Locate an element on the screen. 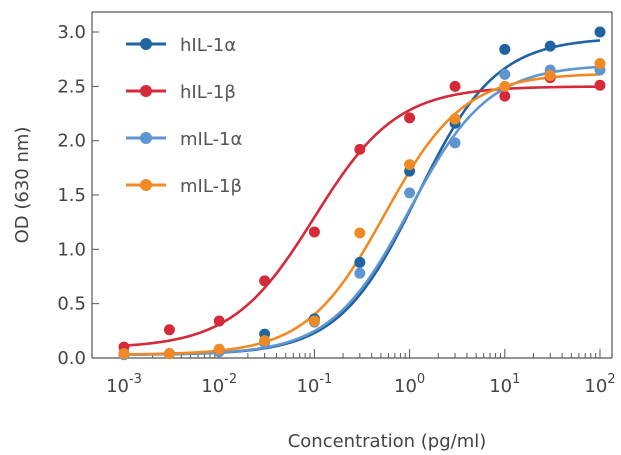 The height and width of the screenshot is (455, 621). x-tick-exponent: 2 is located at coordinates (611, 379).